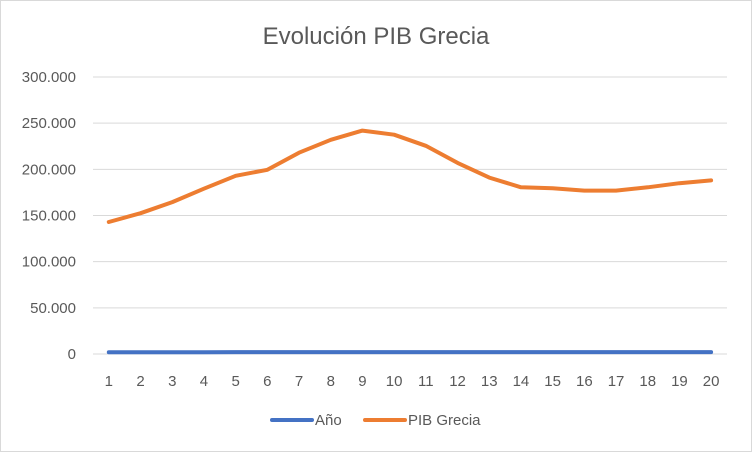 The width and height of the screenshot is (752, 452). I want to click on y-tick-label: 300.000, so click(49, 77).